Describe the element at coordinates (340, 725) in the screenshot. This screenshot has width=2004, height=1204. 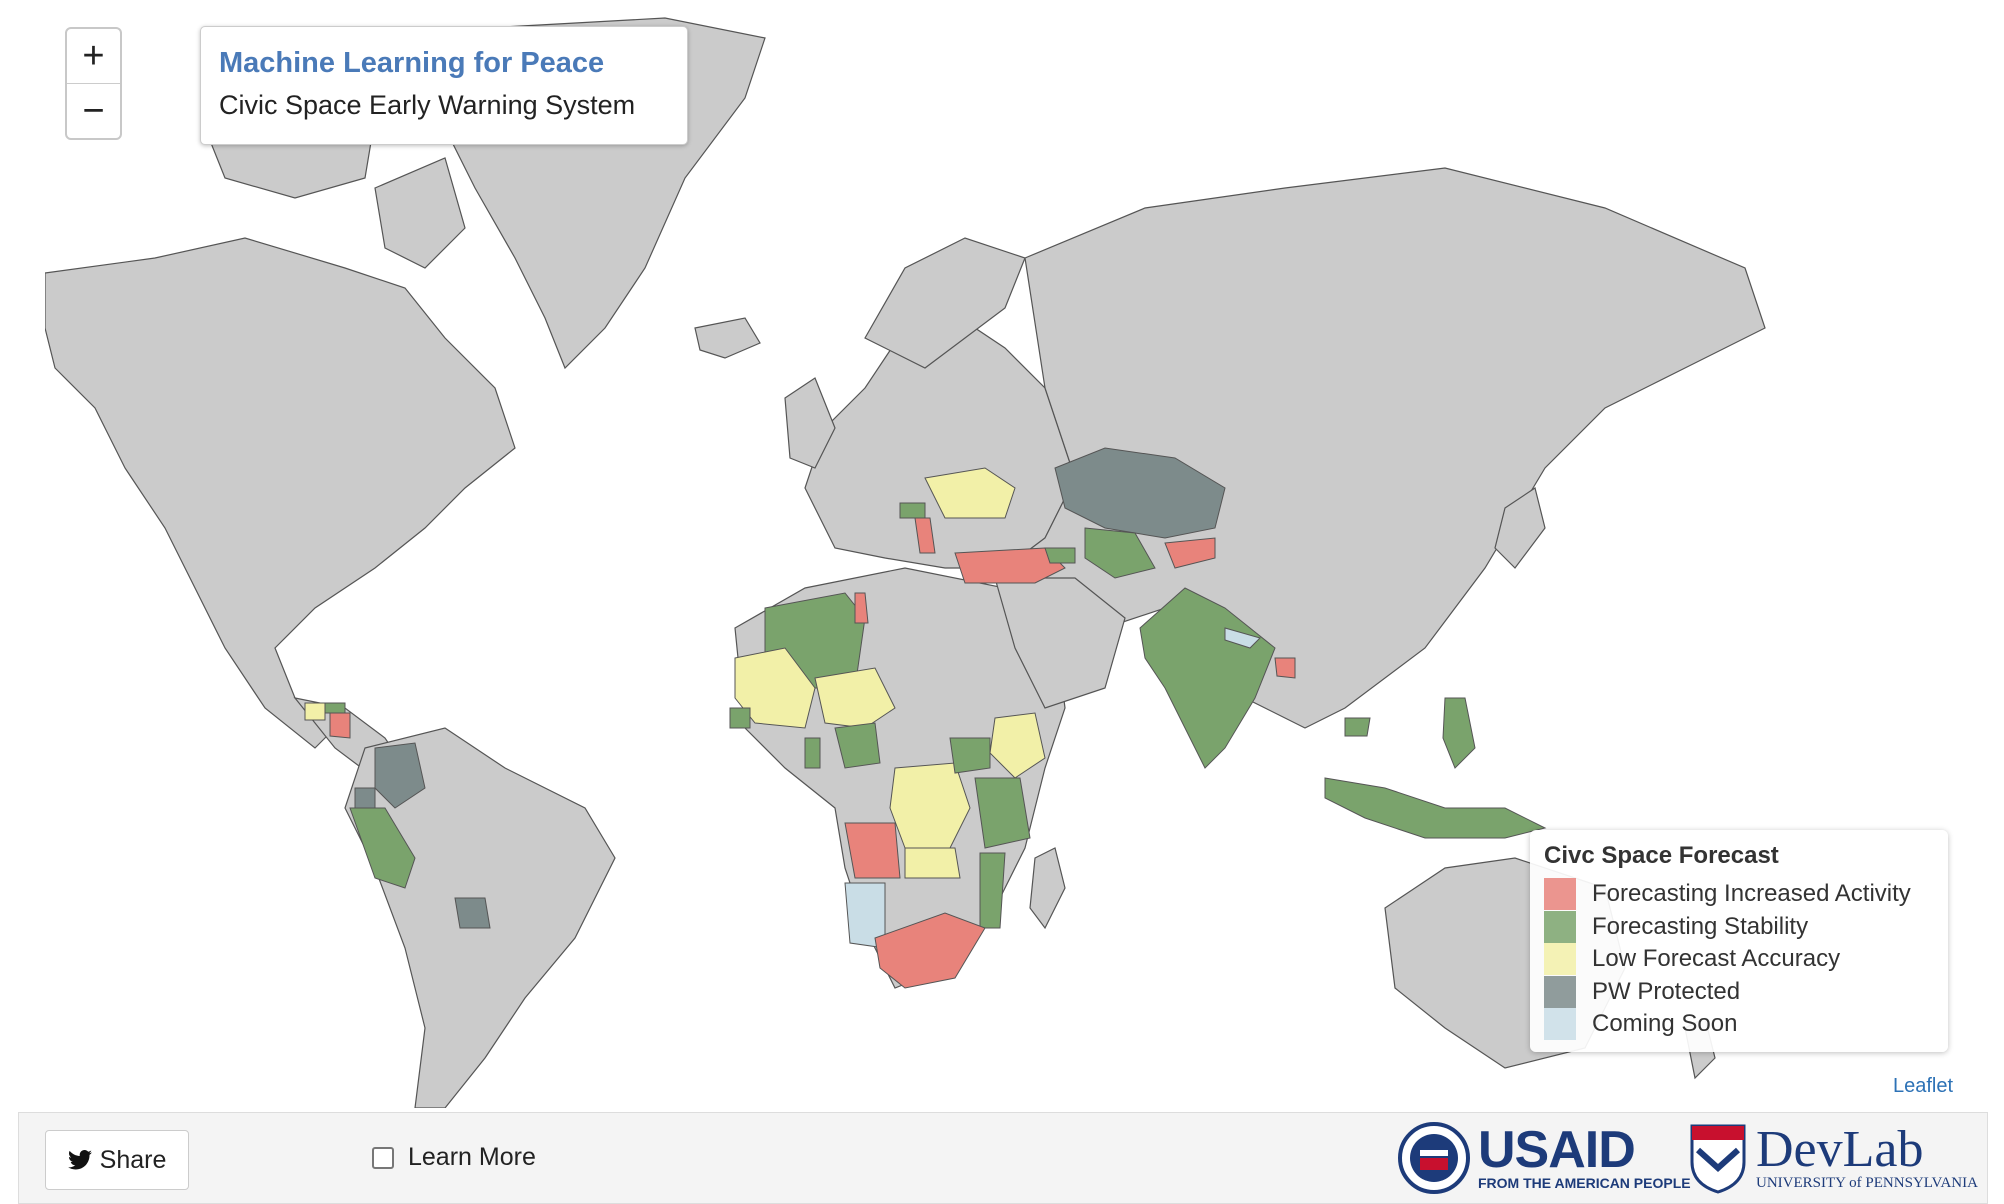
I see `nicaragua` at that location.